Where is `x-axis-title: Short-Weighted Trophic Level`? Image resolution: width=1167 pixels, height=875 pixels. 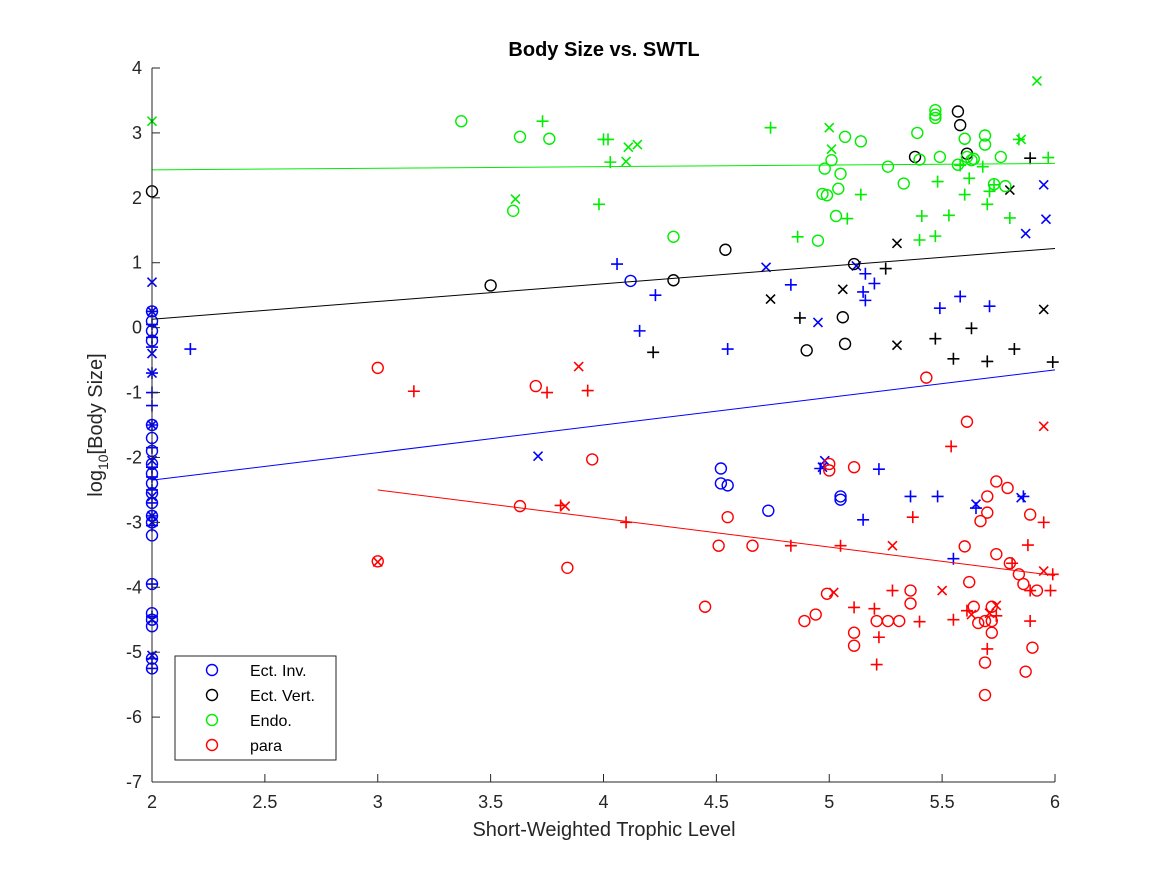 x-axis-title: Short-Weighted Trophic Level is located at coordinates (603, 830).